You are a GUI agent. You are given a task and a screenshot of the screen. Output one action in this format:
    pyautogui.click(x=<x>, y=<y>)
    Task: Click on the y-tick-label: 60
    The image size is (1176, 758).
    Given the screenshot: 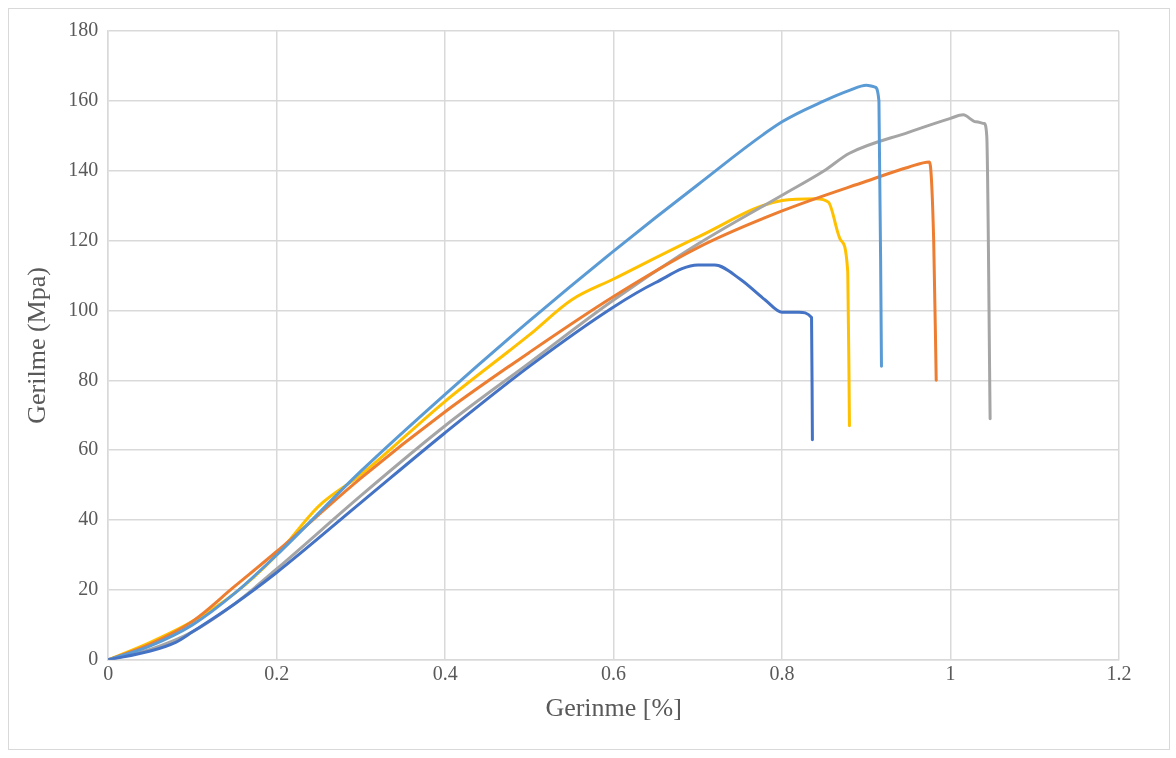 What is the action you would take?
    pyautogui.click(x=88, y=448)
    